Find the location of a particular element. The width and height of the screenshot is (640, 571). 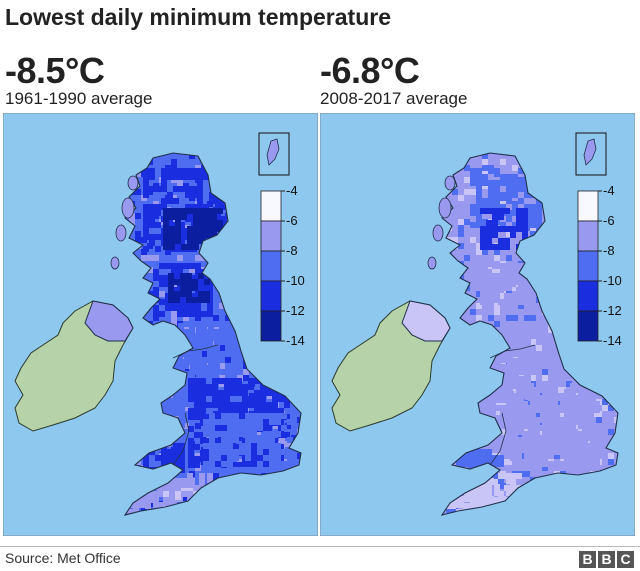

panel-1-period: 1961-1990 average is located at coordinates (79, 98).